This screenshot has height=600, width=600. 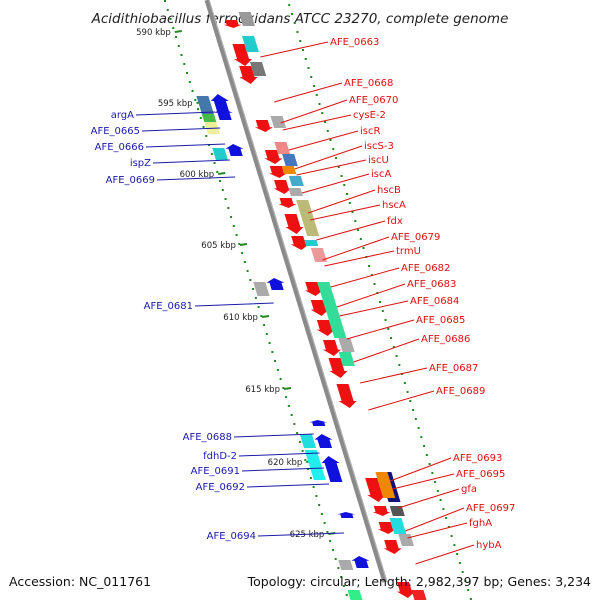 I want to click on gene-label-iscu: iscU, so click(x=378, y=160).